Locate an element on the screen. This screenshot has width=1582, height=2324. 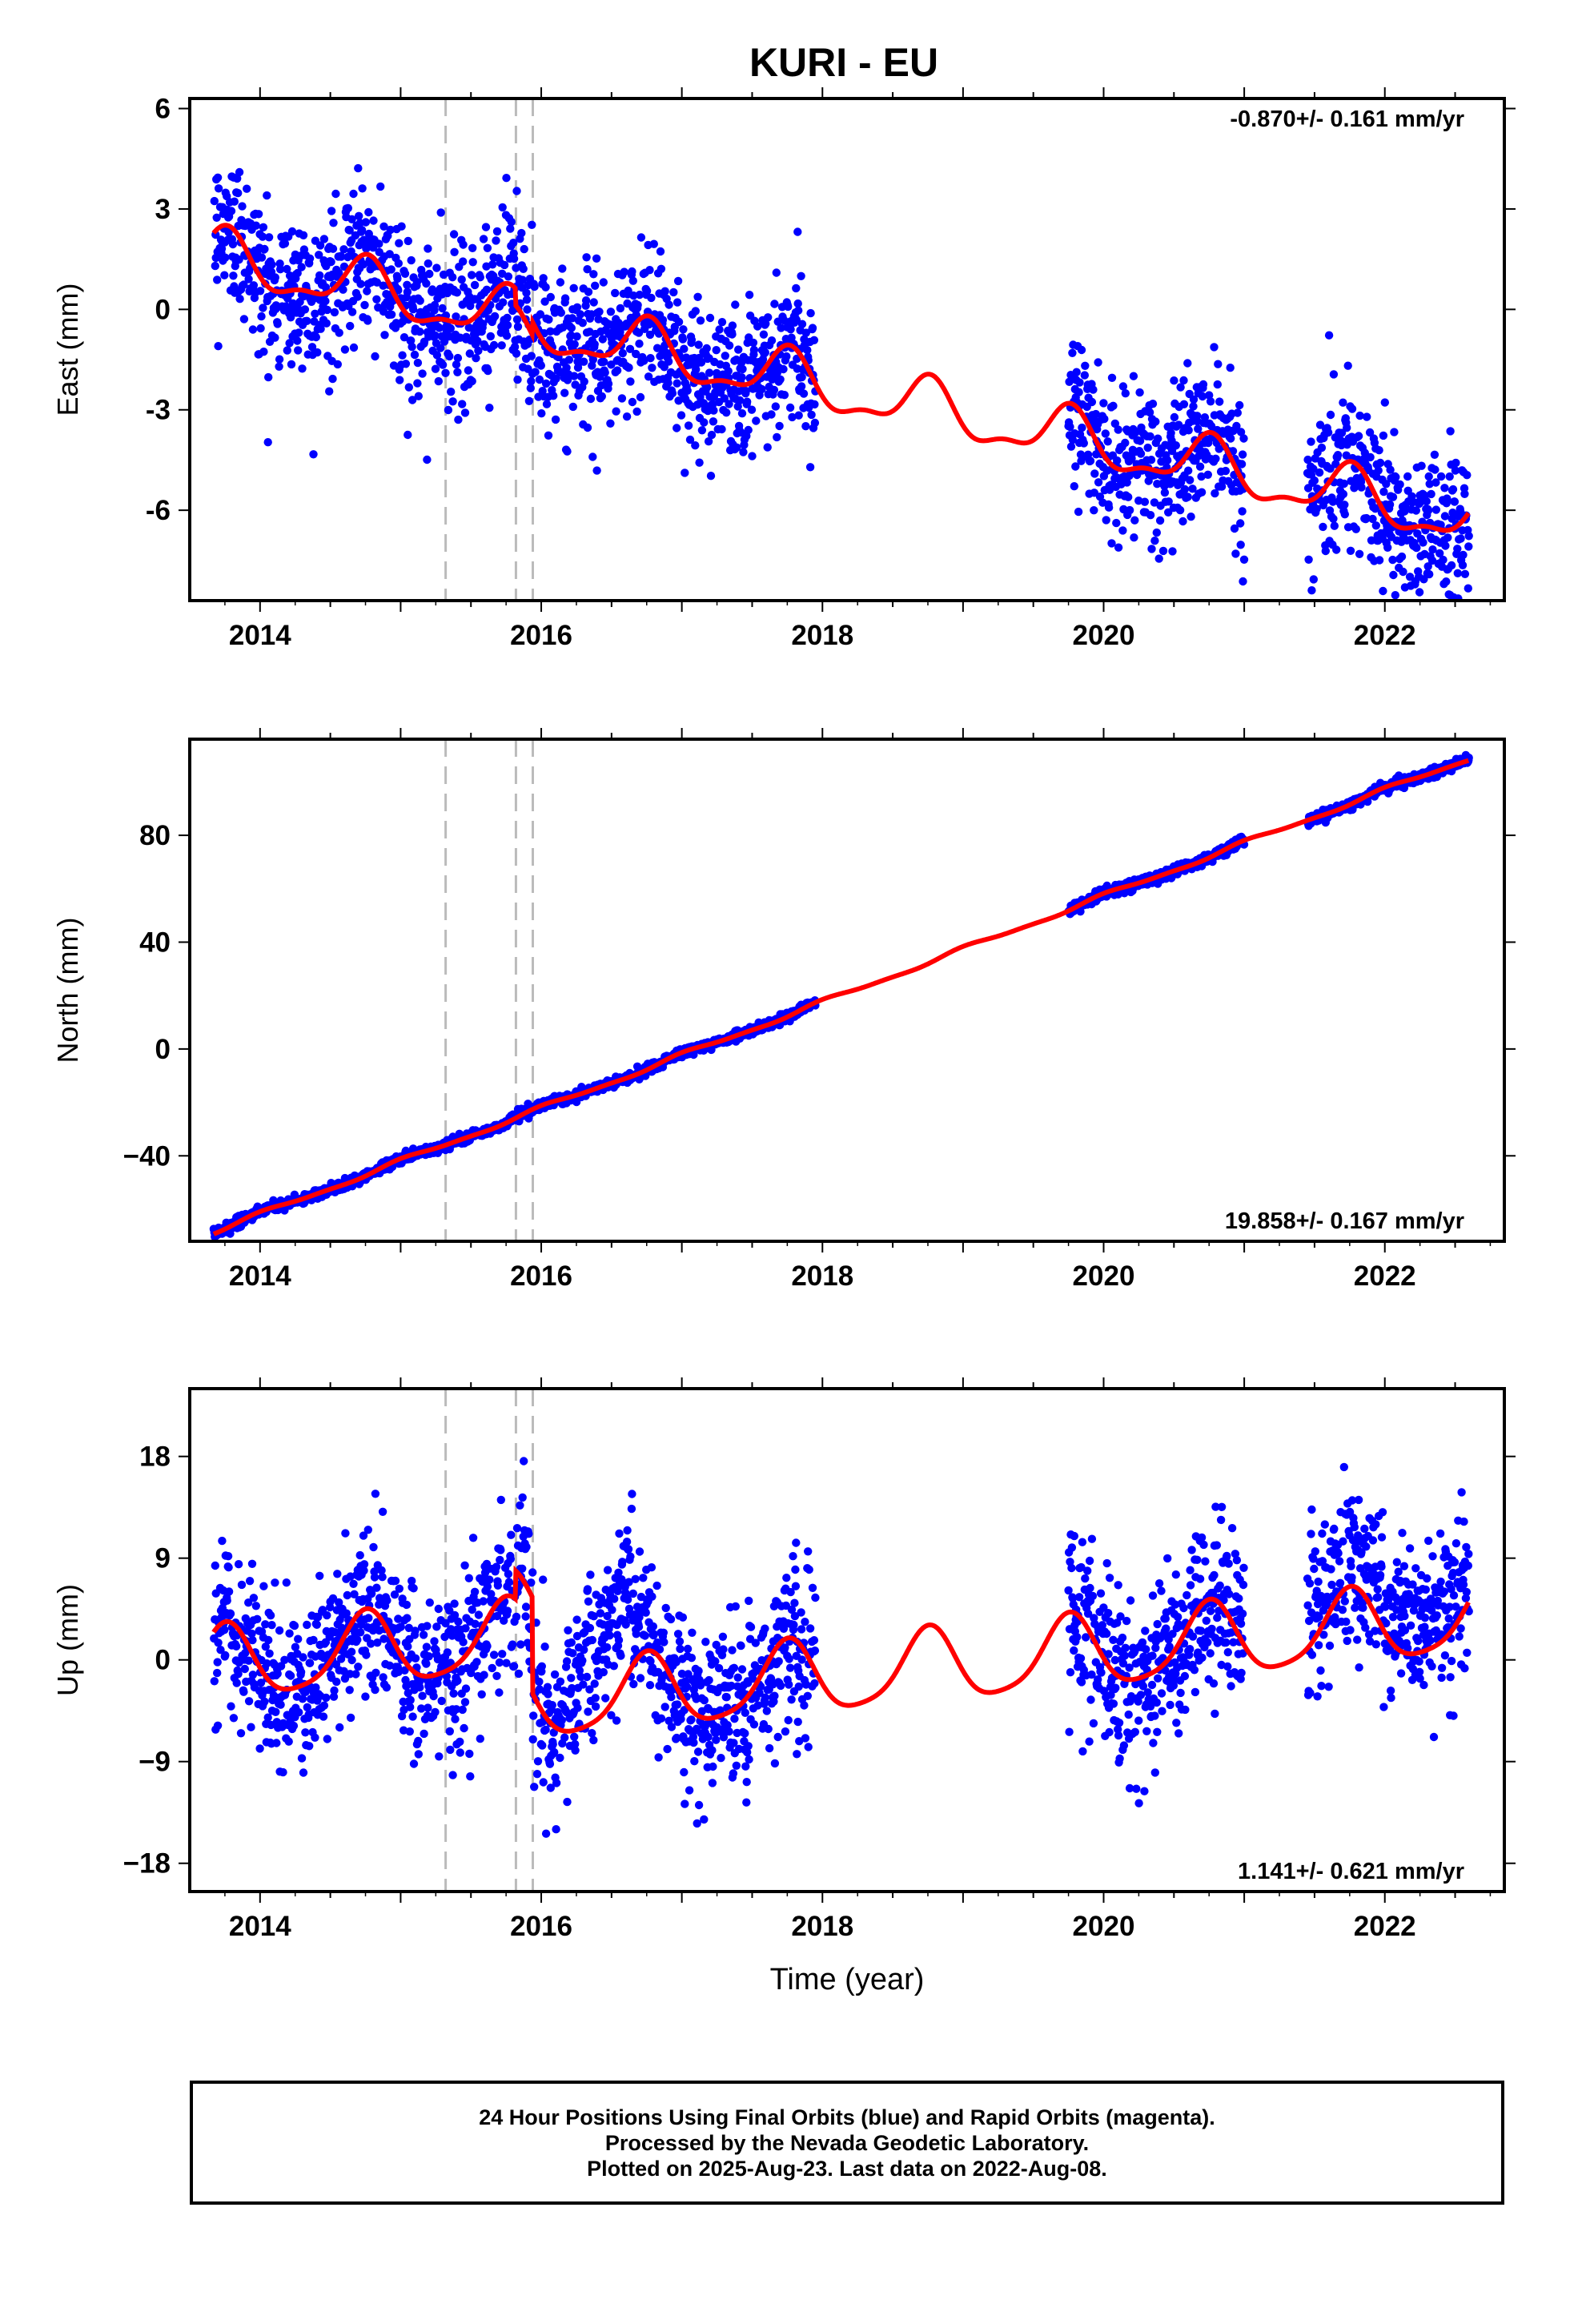
data-point-2066 is located at coordinates (1435, 454).